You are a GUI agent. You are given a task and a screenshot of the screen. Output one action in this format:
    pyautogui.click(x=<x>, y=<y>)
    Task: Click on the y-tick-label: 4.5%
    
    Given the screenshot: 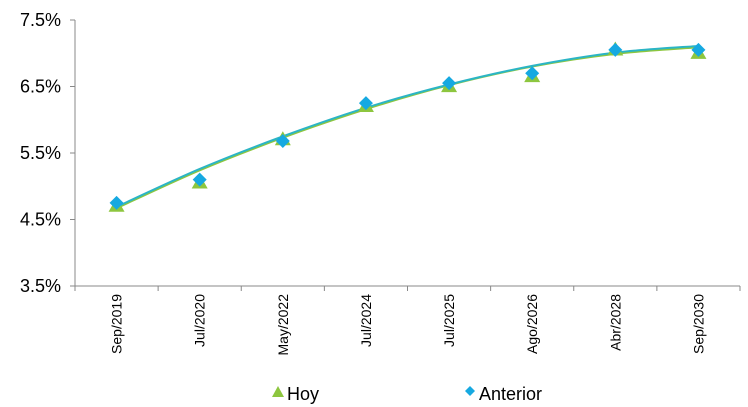 What is the action you would take?
    pyautogui.click(x=40, y=220)
    